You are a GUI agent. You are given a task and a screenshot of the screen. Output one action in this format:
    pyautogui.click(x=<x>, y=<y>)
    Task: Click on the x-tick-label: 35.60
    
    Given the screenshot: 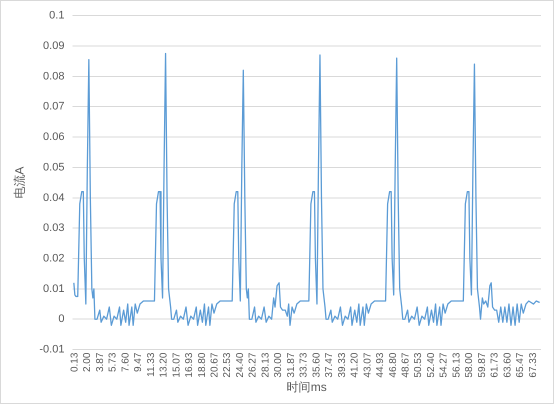 What is the action you would take?
    pyautogui.click(x=316, y=365)
    